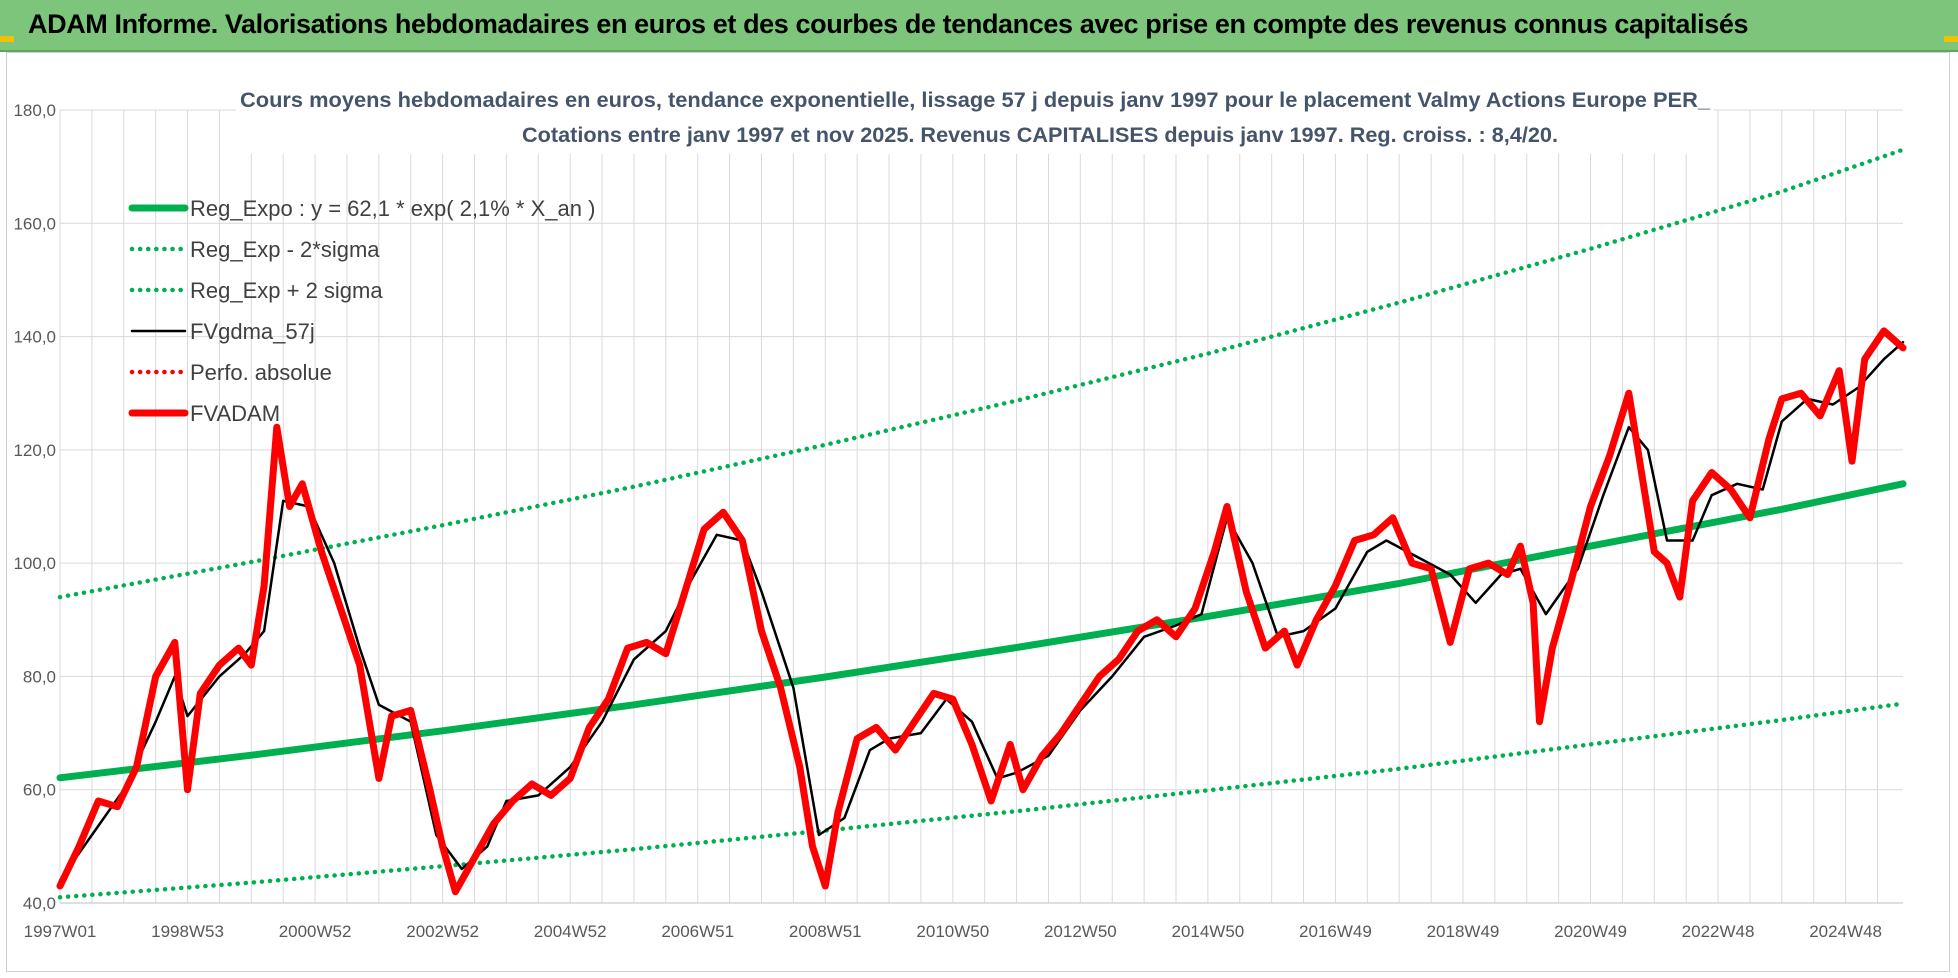  Describe the element at coordinates (34, 223) in the screenshot. I see `y-tick-label: 160,0` at that location.